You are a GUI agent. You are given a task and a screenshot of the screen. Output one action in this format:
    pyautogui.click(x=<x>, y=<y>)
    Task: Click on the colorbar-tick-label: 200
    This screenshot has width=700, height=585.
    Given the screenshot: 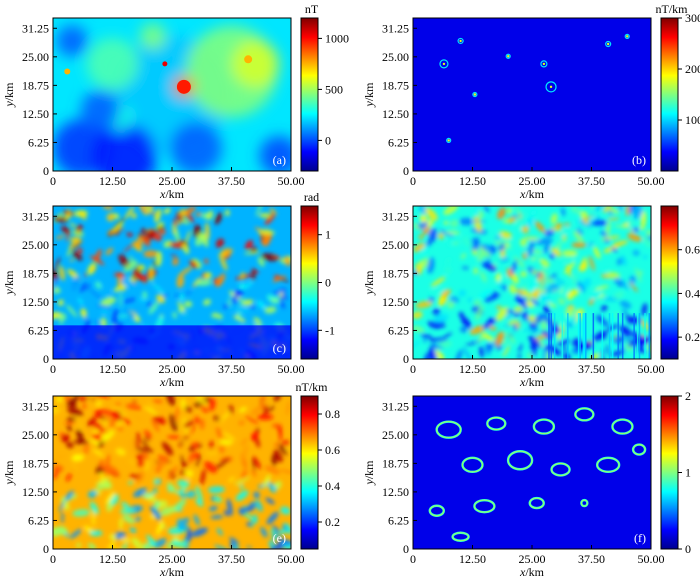 What is the action you would take?
    pyautogui.click(x=692, y=69)
    